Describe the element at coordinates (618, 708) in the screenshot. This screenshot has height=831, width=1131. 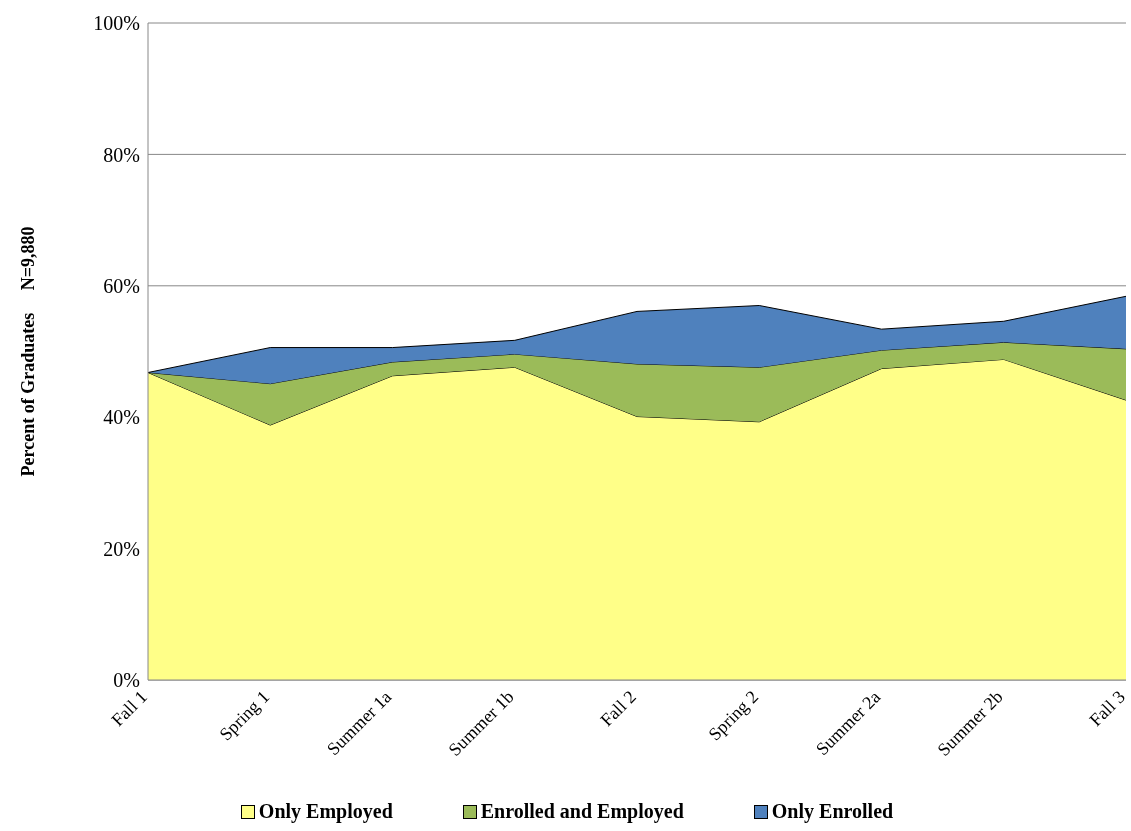
I see `x-tick-label: Fall 2` at that location.